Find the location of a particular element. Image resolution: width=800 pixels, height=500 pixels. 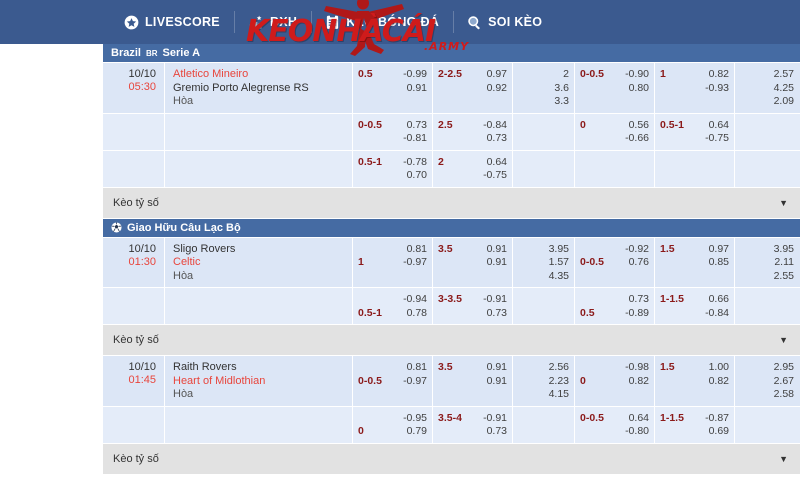

odds-cell: -0.98 0 0.82 is located at coordinates (615, 381).